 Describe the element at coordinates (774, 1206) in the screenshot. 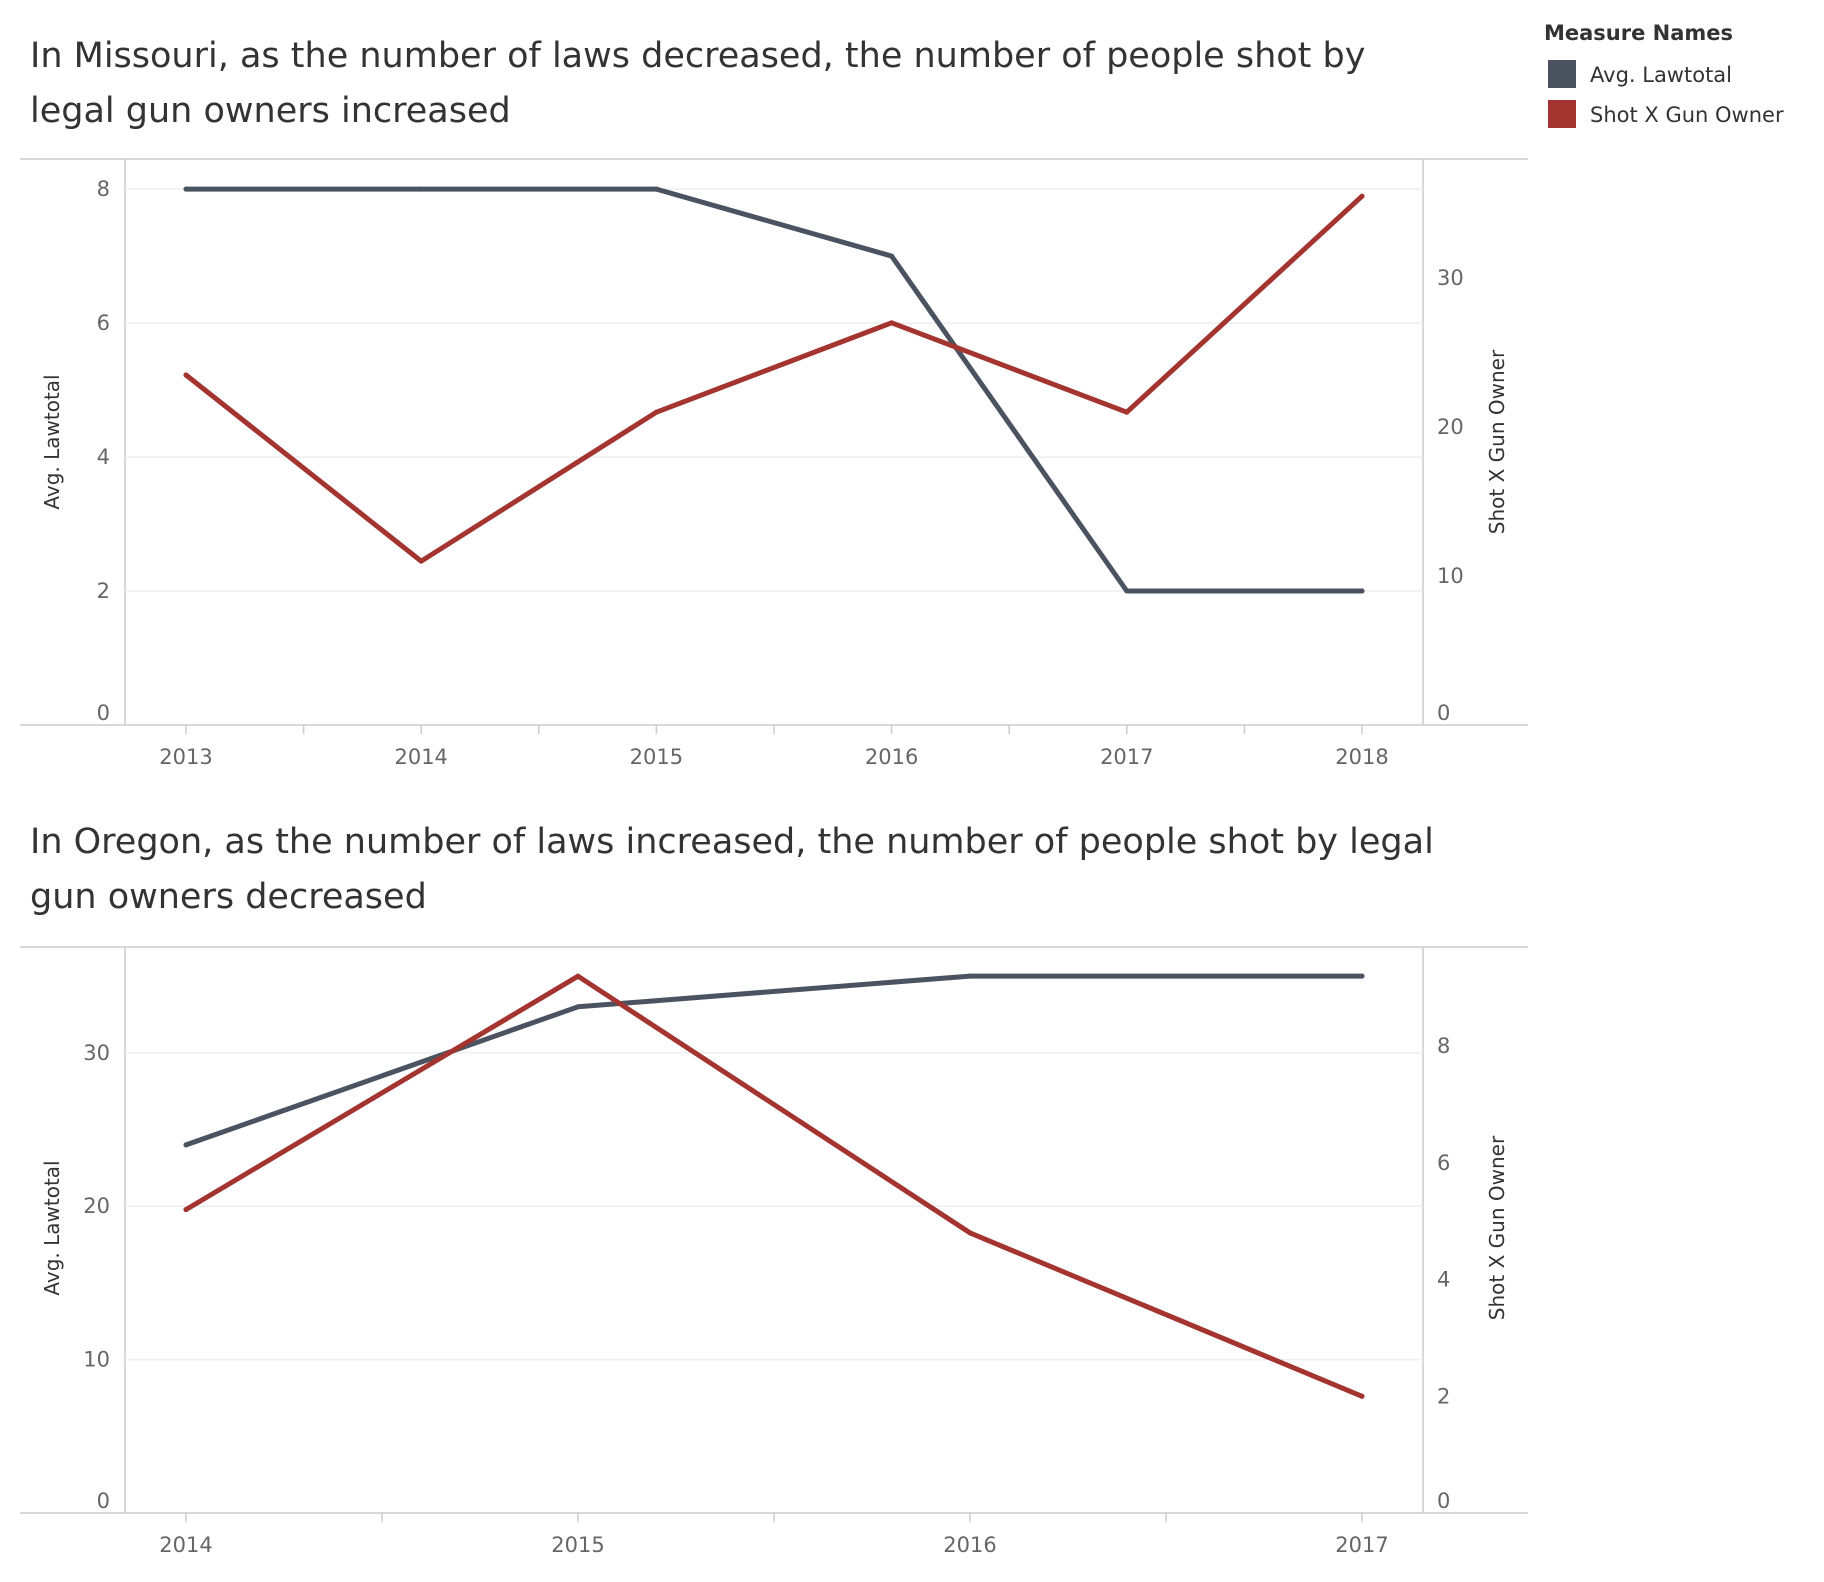

I see `oregon-gridlines` at that location.